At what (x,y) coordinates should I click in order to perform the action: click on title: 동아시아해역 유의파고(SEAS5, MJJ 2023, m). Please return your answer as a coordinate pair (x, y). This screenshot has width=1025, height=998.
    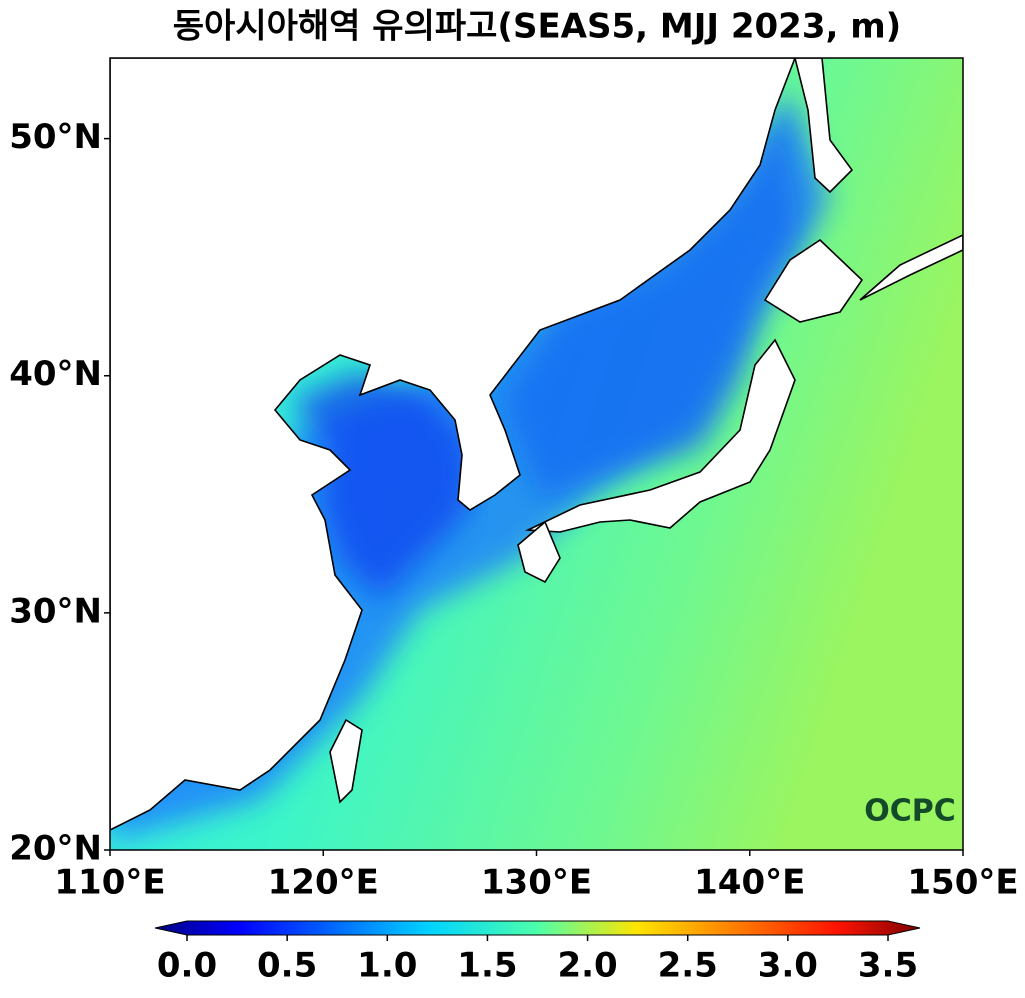
    Looking at the image, I should click on (537, 27).